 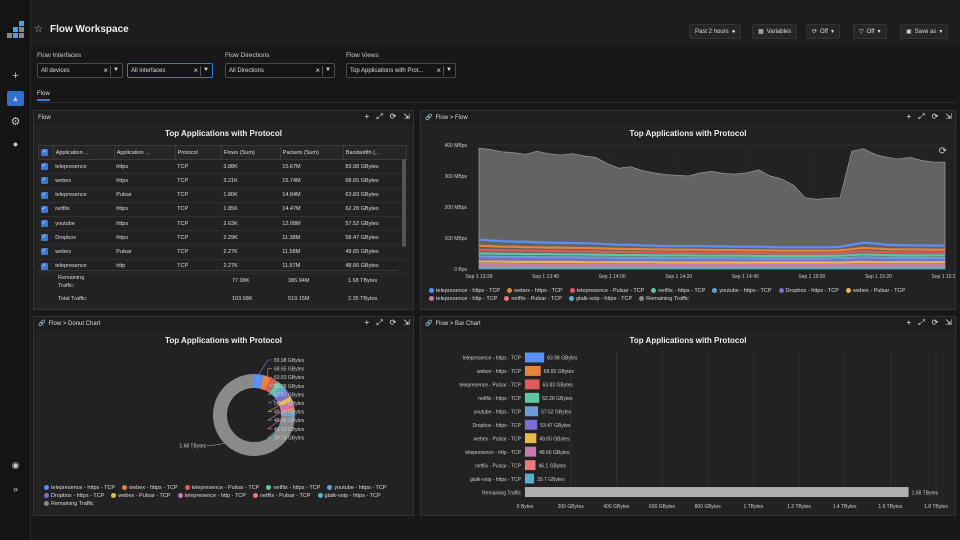 I want to click on tab-flow: Flow, so click(x=43, y=96).